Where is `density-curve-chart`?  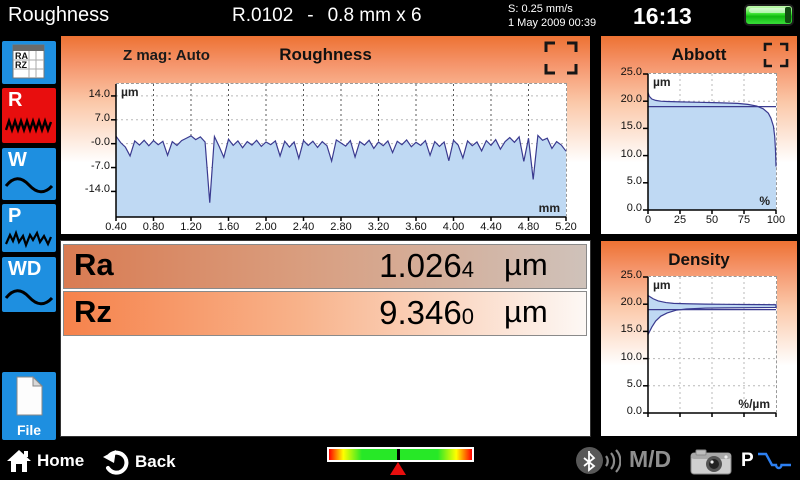 density-curve-chart is located at coordinates (710, 346).